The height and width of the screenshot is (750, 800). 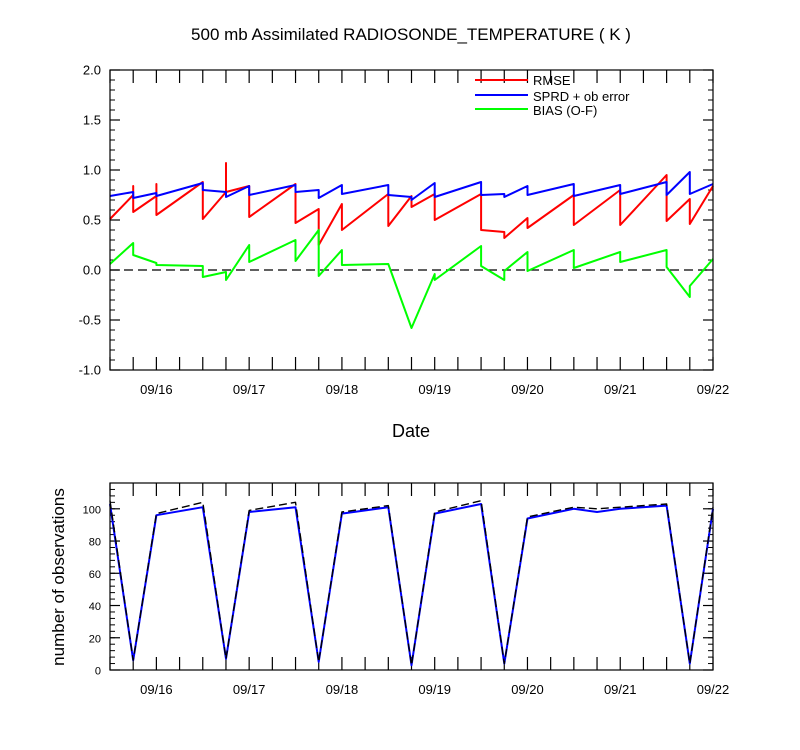 I want to click on series-line-bias-o-f, so click(x=411, y=279).